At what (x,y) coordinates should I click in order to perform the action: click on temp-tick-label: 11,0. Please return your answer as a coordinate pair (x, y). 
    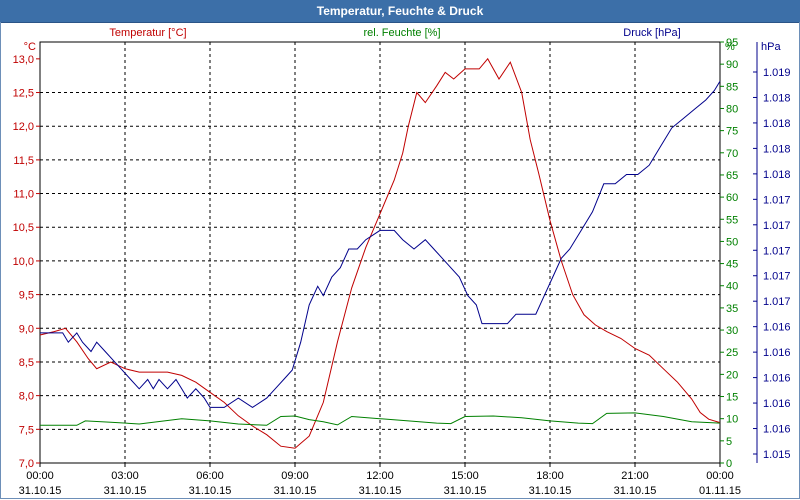
    Looking at the image, I should click on (23, 195).